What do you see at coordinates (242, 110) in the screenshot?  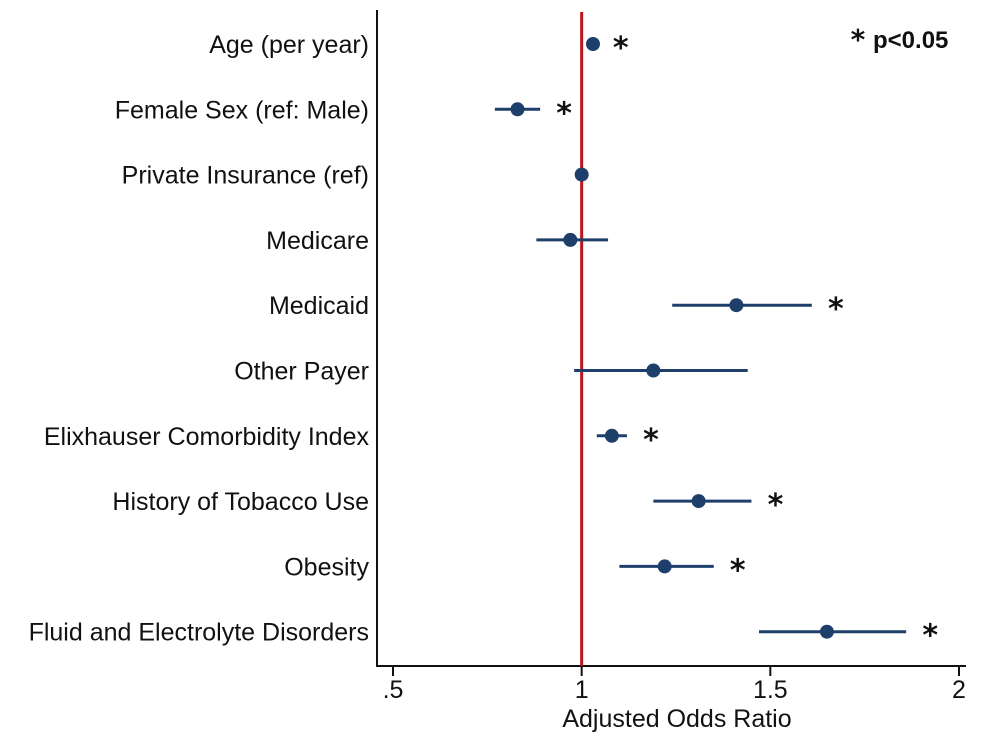 I see `category-label: Female Sex (ref: Male)` at bounding box center [242, 110].